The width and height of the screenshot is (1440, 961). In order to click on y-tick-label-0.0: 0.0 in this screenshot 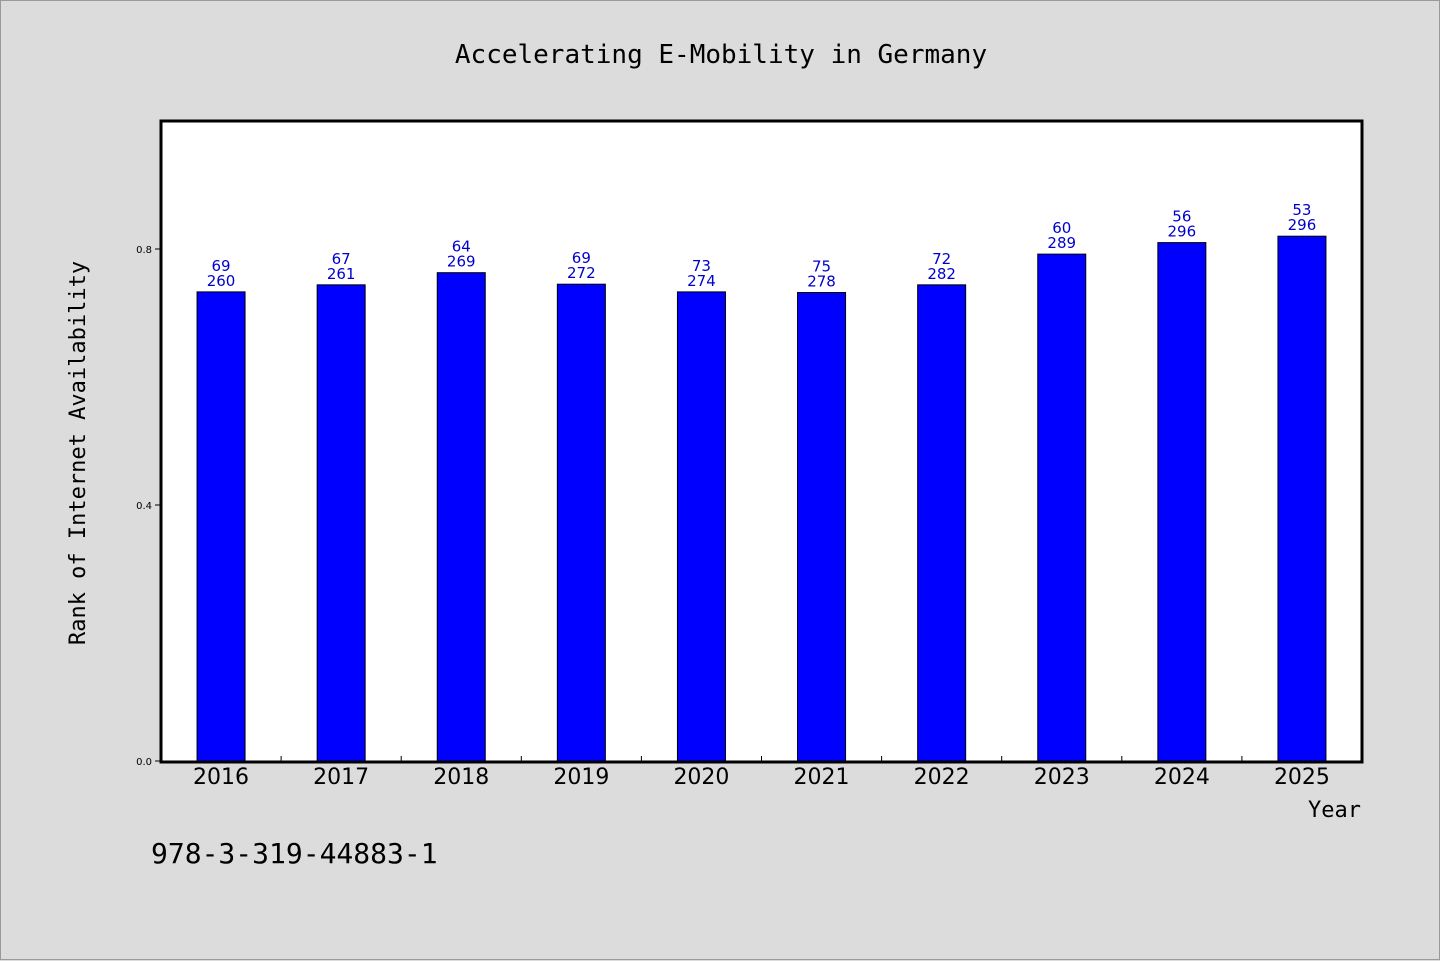, I will do `click(144, 762)`.